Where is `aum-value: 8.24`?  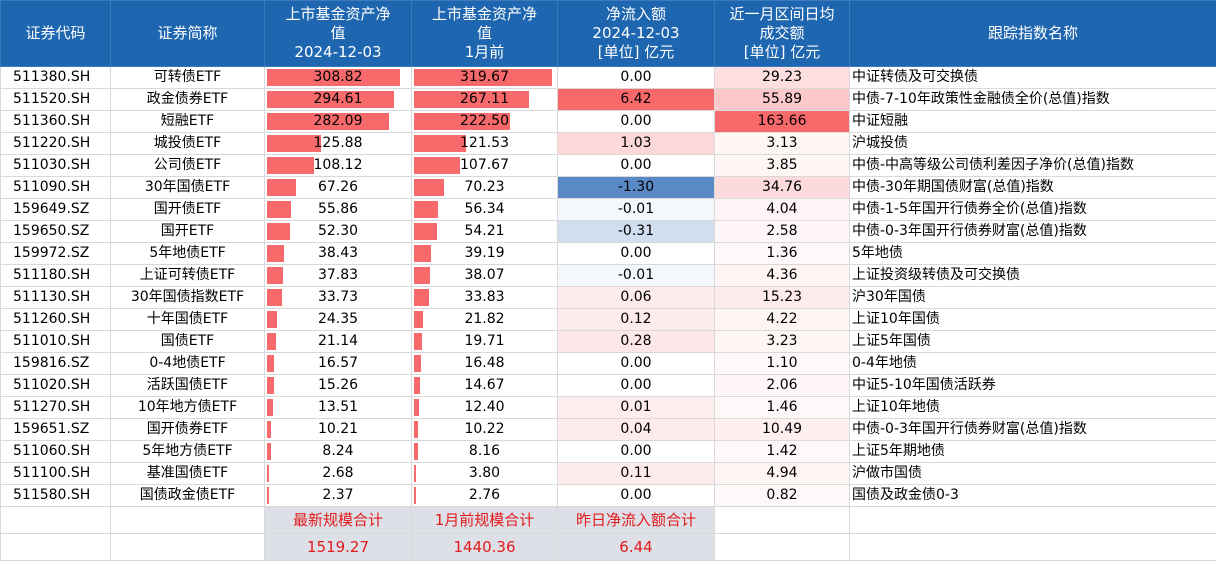
aum-value: 8.24 is located at coordinates (338, 451).